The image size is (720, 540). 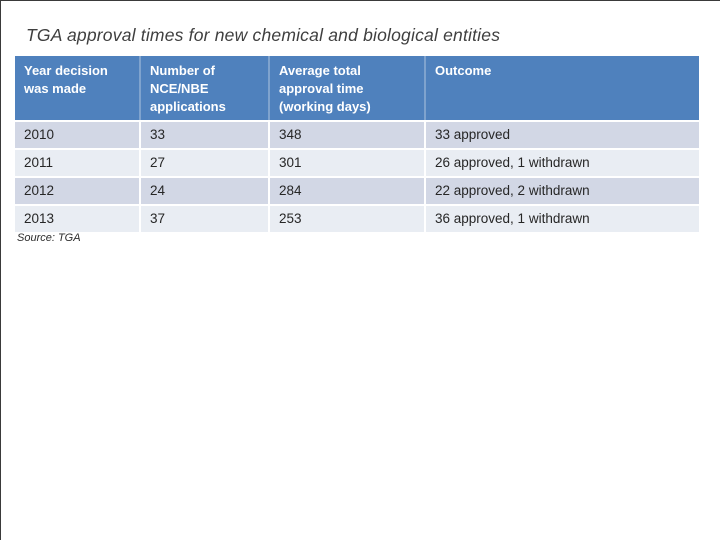 I want to click on cell-outcome: 33 approved, so click(x=561, y=134).